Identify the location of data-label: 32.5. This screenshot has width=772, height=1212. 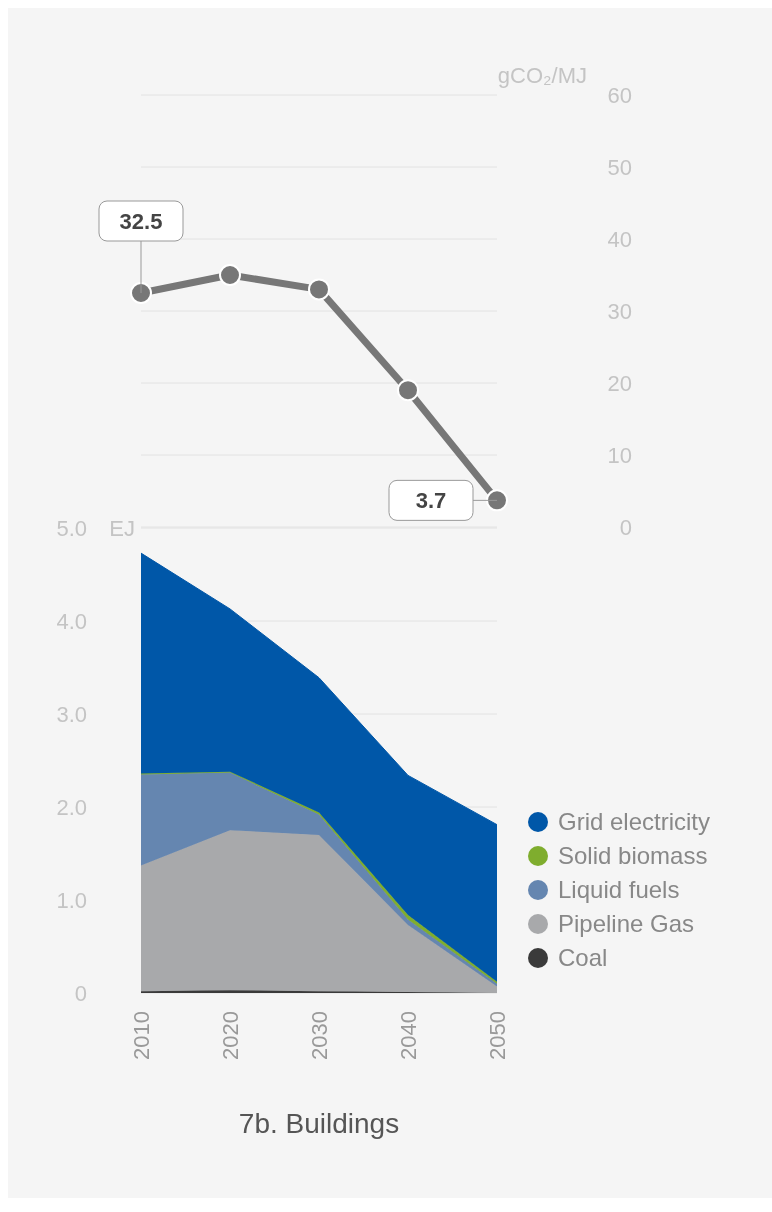
(141, 221).